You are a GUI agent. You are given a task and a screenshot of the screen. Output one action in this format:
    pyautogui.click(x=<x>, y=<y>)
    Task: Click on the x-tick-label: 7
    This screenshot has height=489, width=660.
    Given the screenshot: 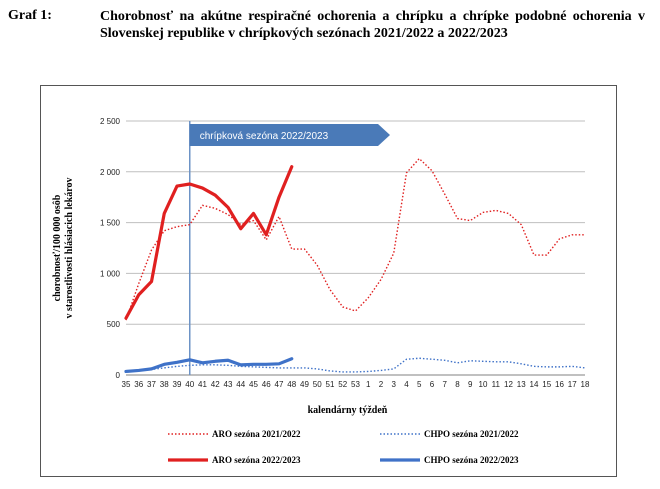 What is the action you would take?
    pyautogui.click(x=445, y=384)
    